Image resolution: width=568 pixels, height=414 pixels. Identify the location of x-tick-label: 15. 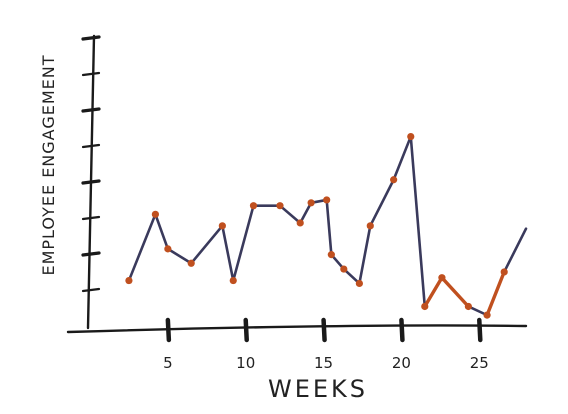
(323, 363).